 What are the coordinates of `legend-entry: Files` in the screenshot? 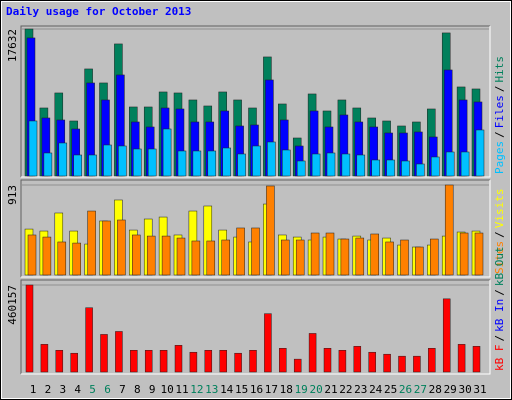 It's located at (499, 111).